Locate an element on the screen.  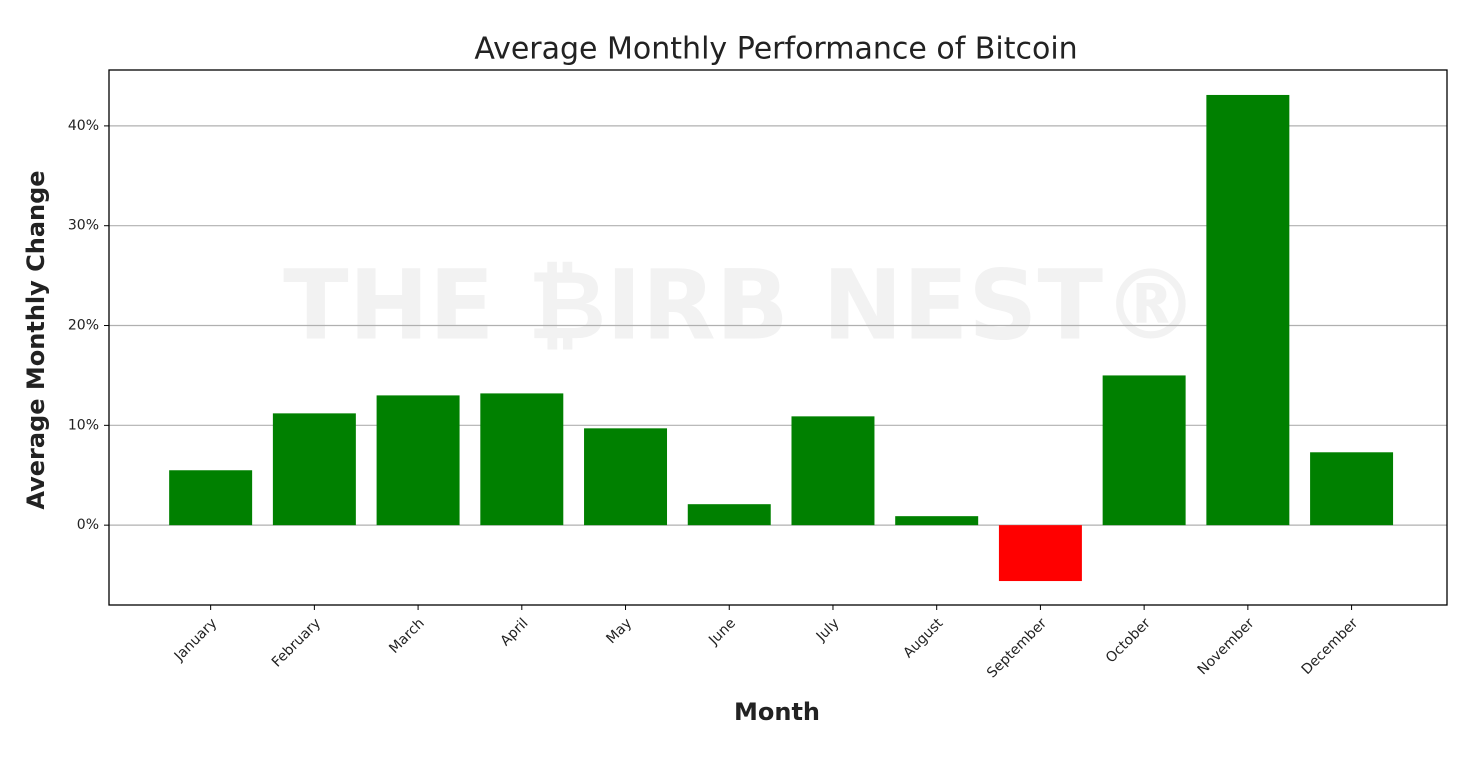
x-tick-label: July is located at coordinates (828, 630).